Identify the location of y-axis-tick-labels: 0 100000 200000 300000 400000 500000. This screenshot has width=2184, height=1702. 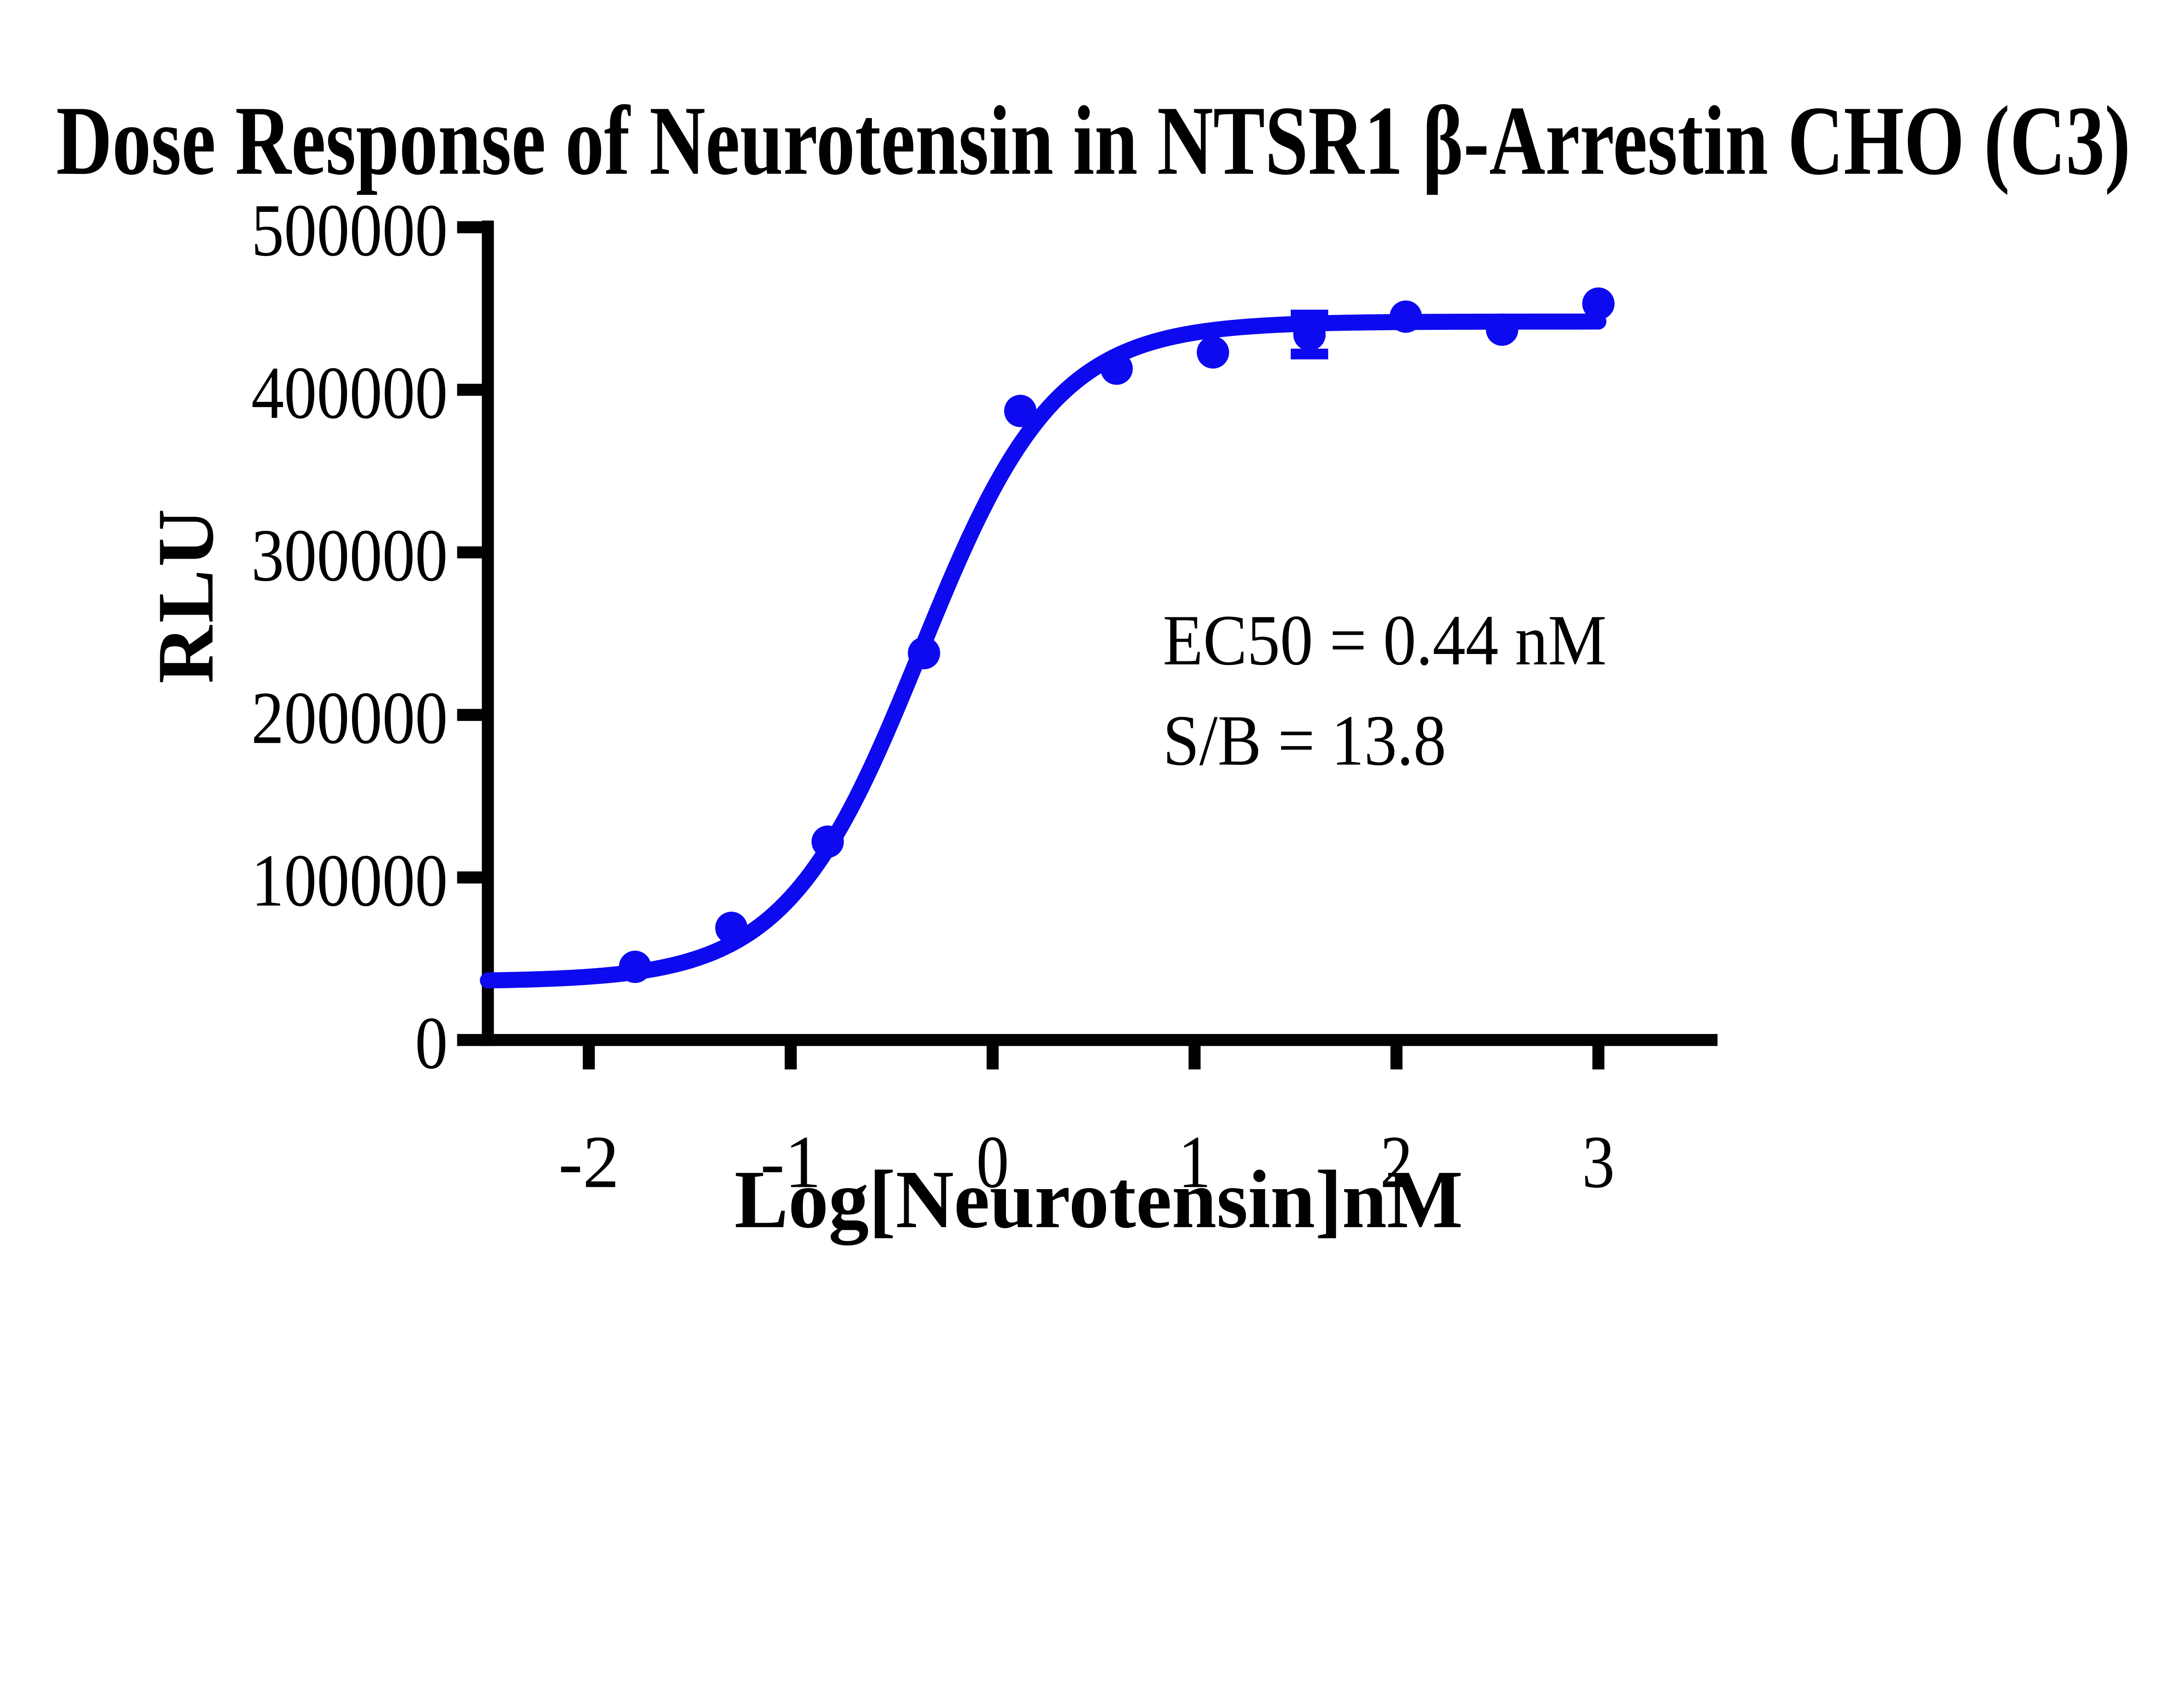
(349, 636).